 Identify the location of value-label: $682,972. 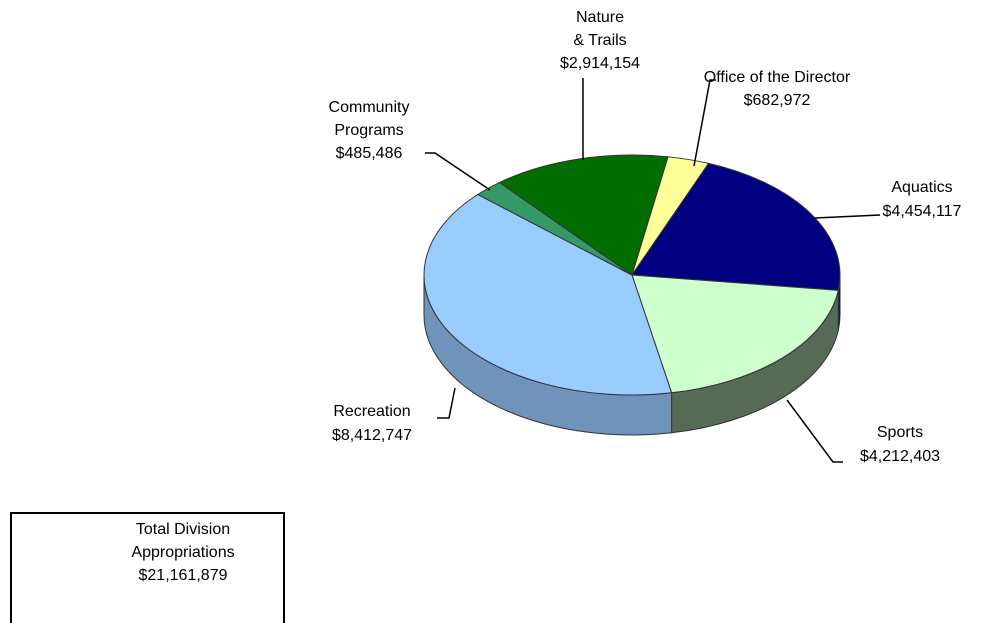
(777, 100).